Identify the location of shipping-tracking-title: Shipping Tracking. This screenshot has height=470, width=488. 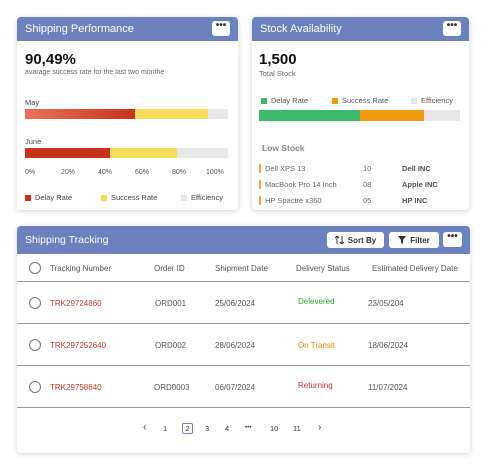
(67, 240).